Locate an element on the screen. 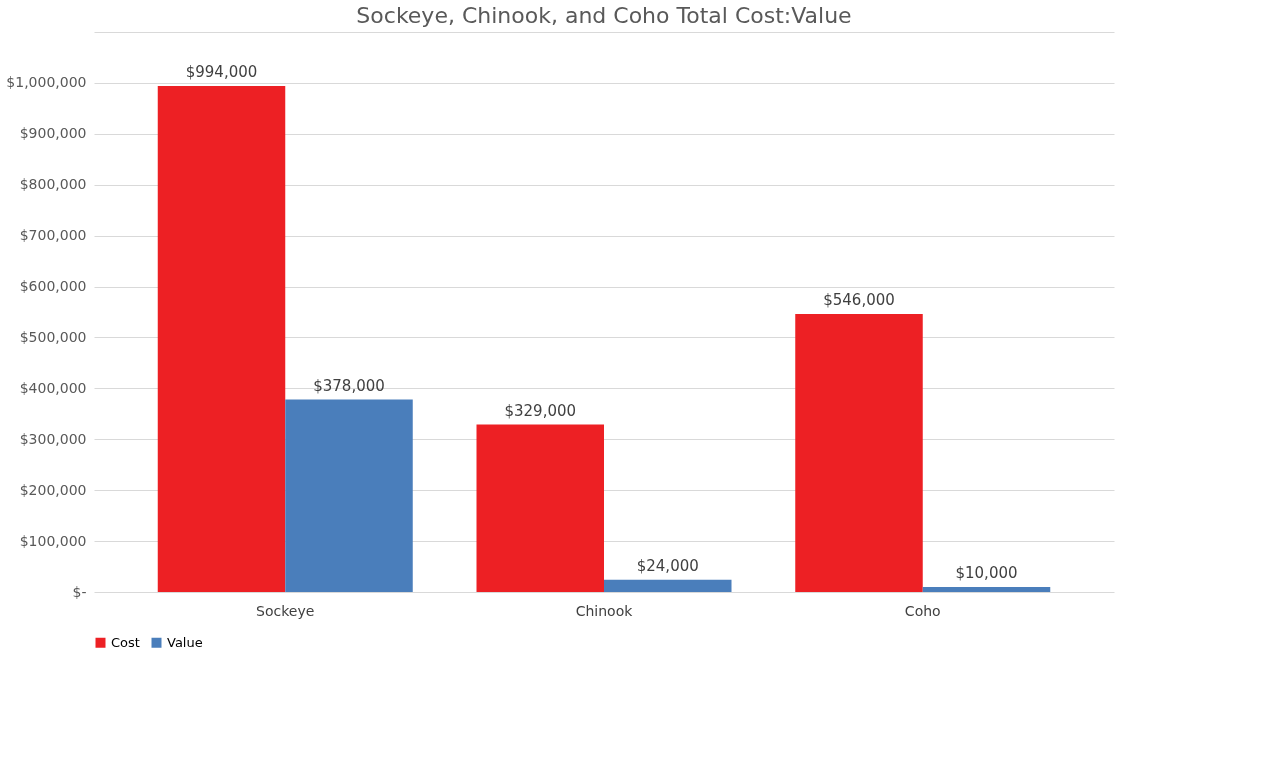  y-tick-label: $1,000,000 is located at coordinates (46, 82).